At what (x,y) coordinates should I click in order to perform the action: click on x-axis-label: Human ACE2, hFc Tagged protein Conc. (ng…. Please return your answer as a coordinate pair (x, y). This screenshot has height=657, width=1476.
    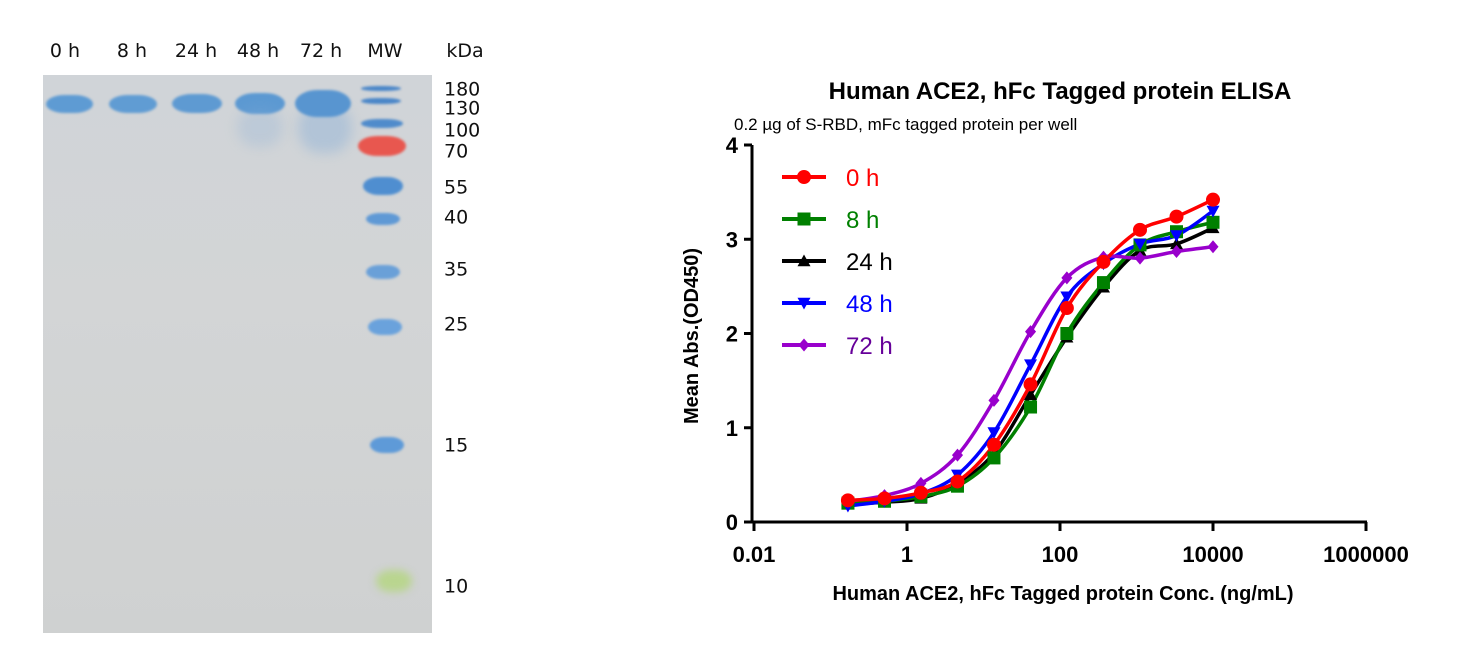
    Looking at the image, I should click on (1062, 594).